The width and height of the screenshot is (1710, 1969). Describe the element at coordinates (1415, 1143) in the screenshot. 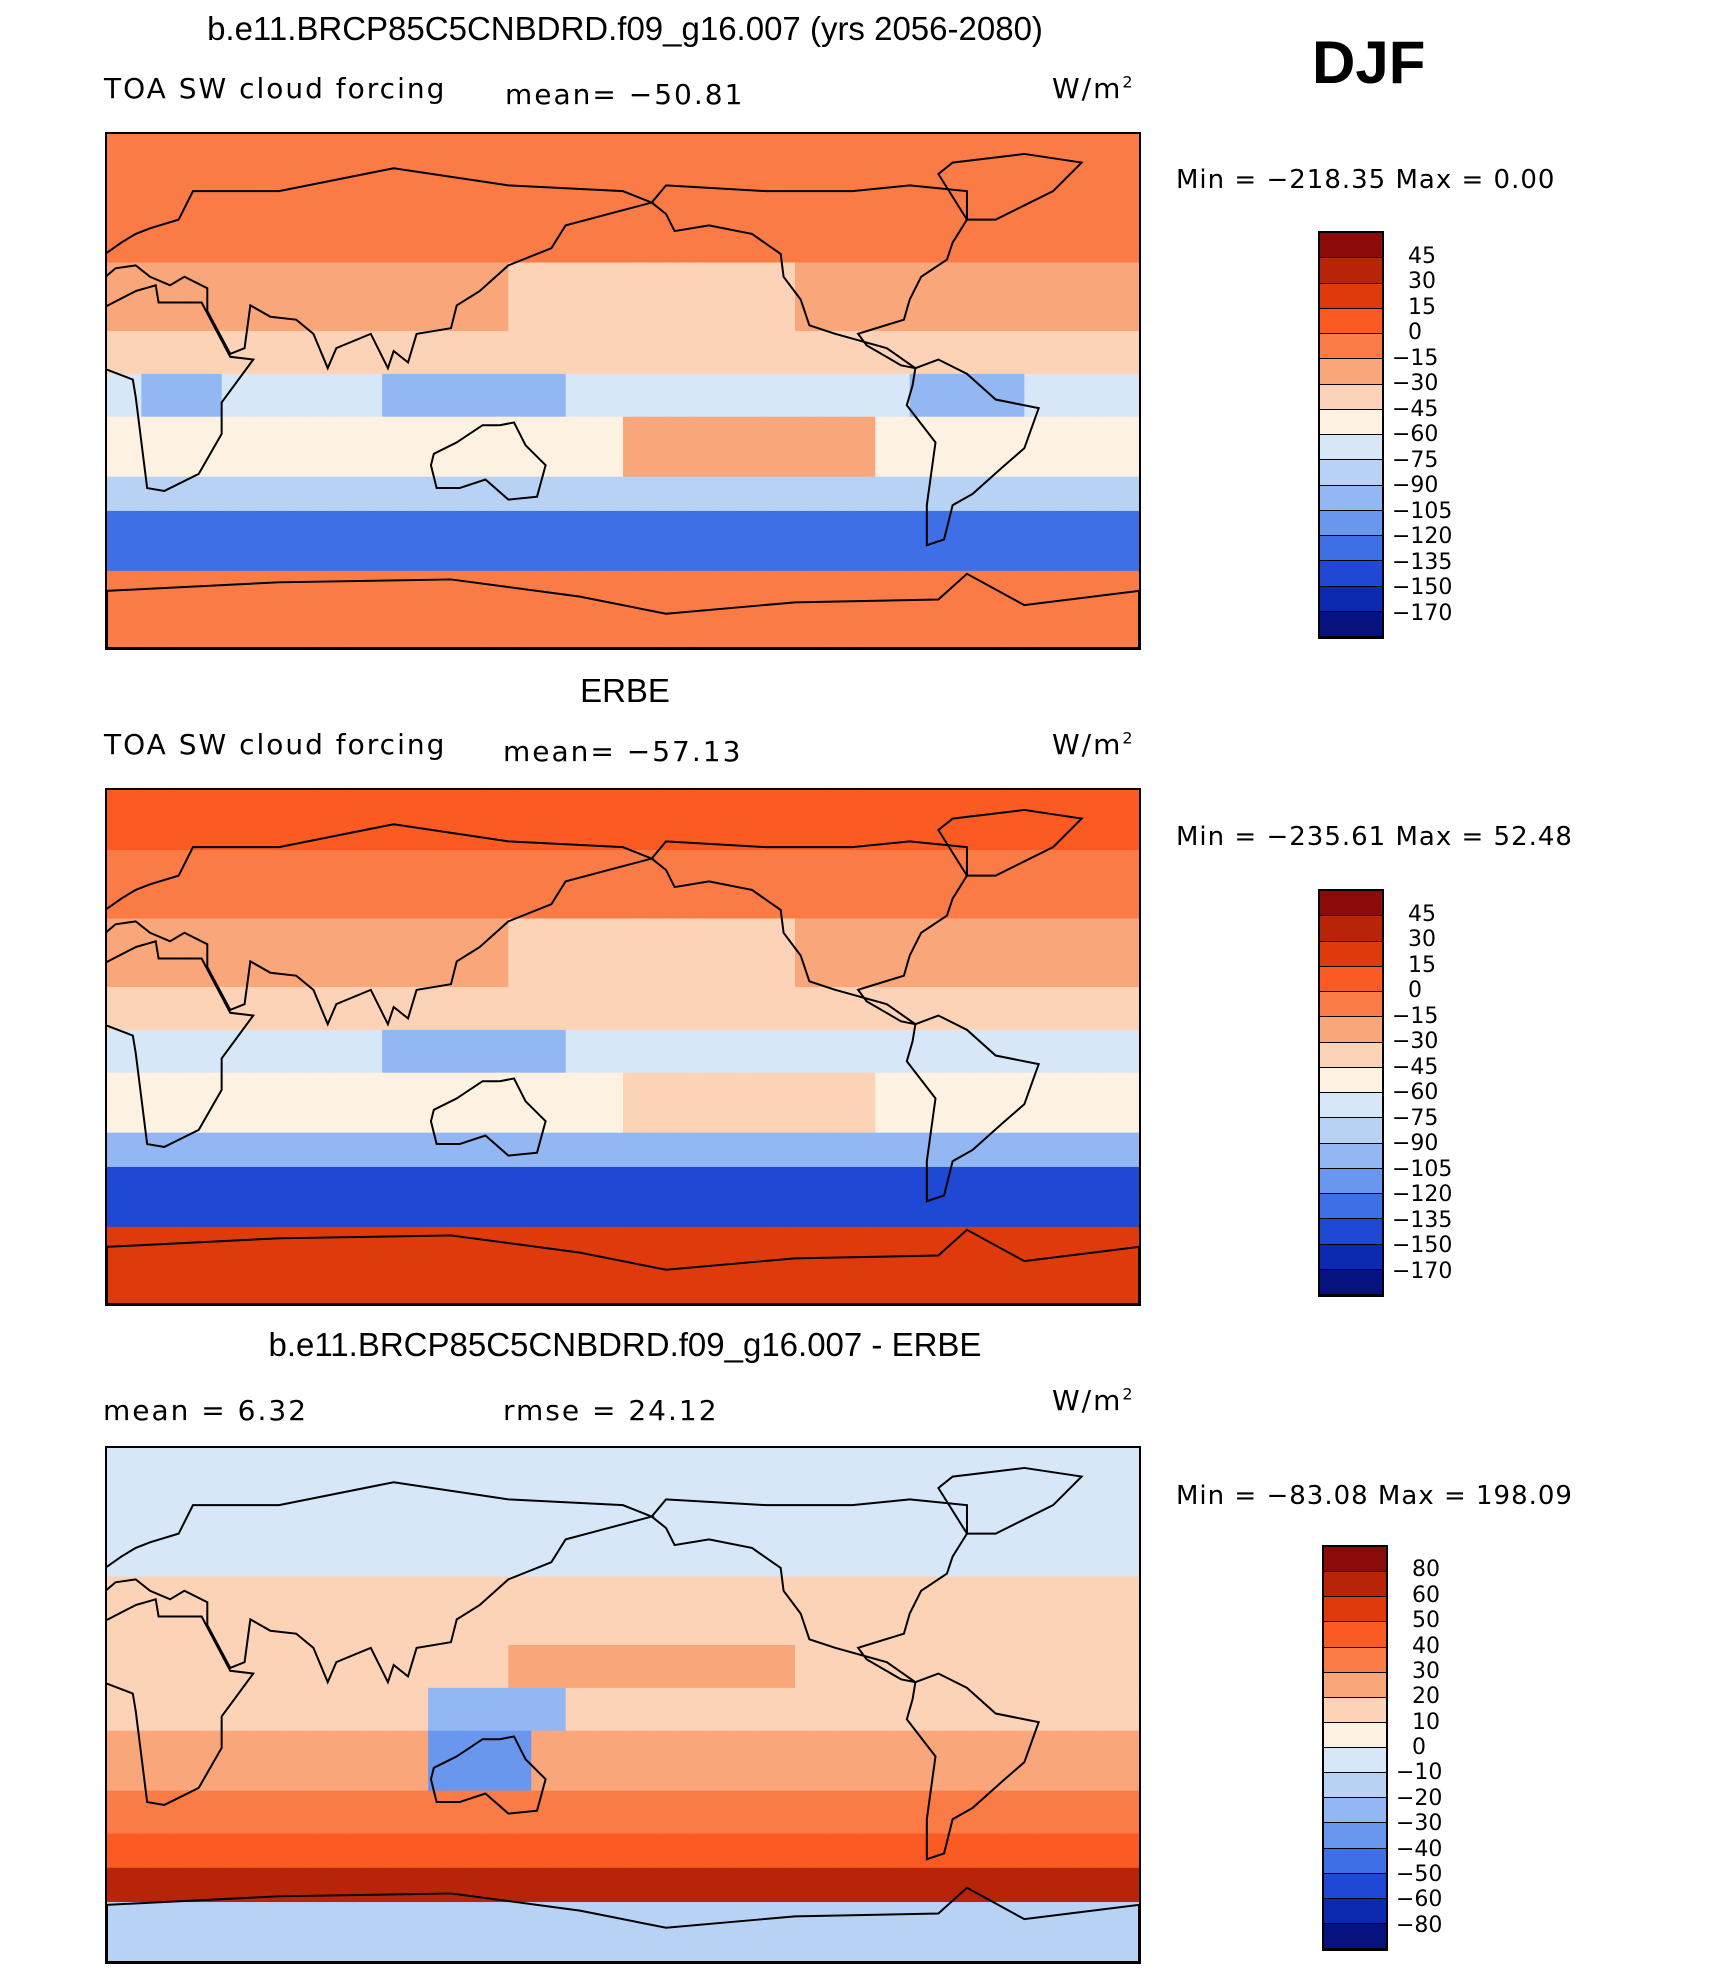

I see `colorbar-tick-label: −90` at that location.